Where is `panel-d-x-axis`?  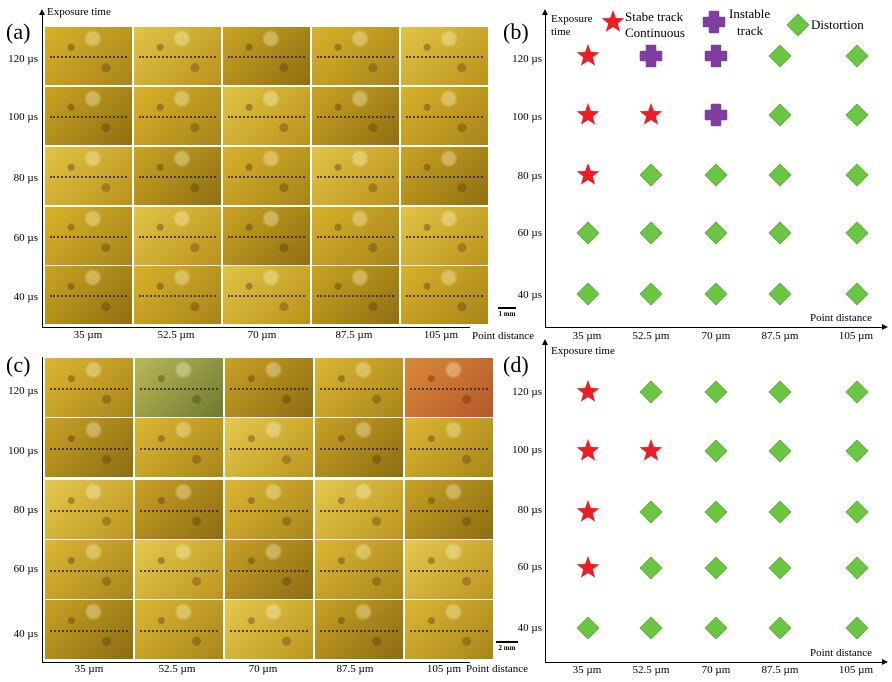 panel-d-x-axis is located at coordinates (714, 662).